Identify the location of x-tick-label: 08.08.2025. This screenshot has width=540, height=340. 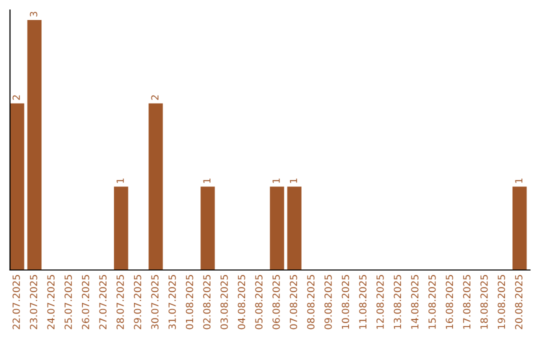
(310, 302).